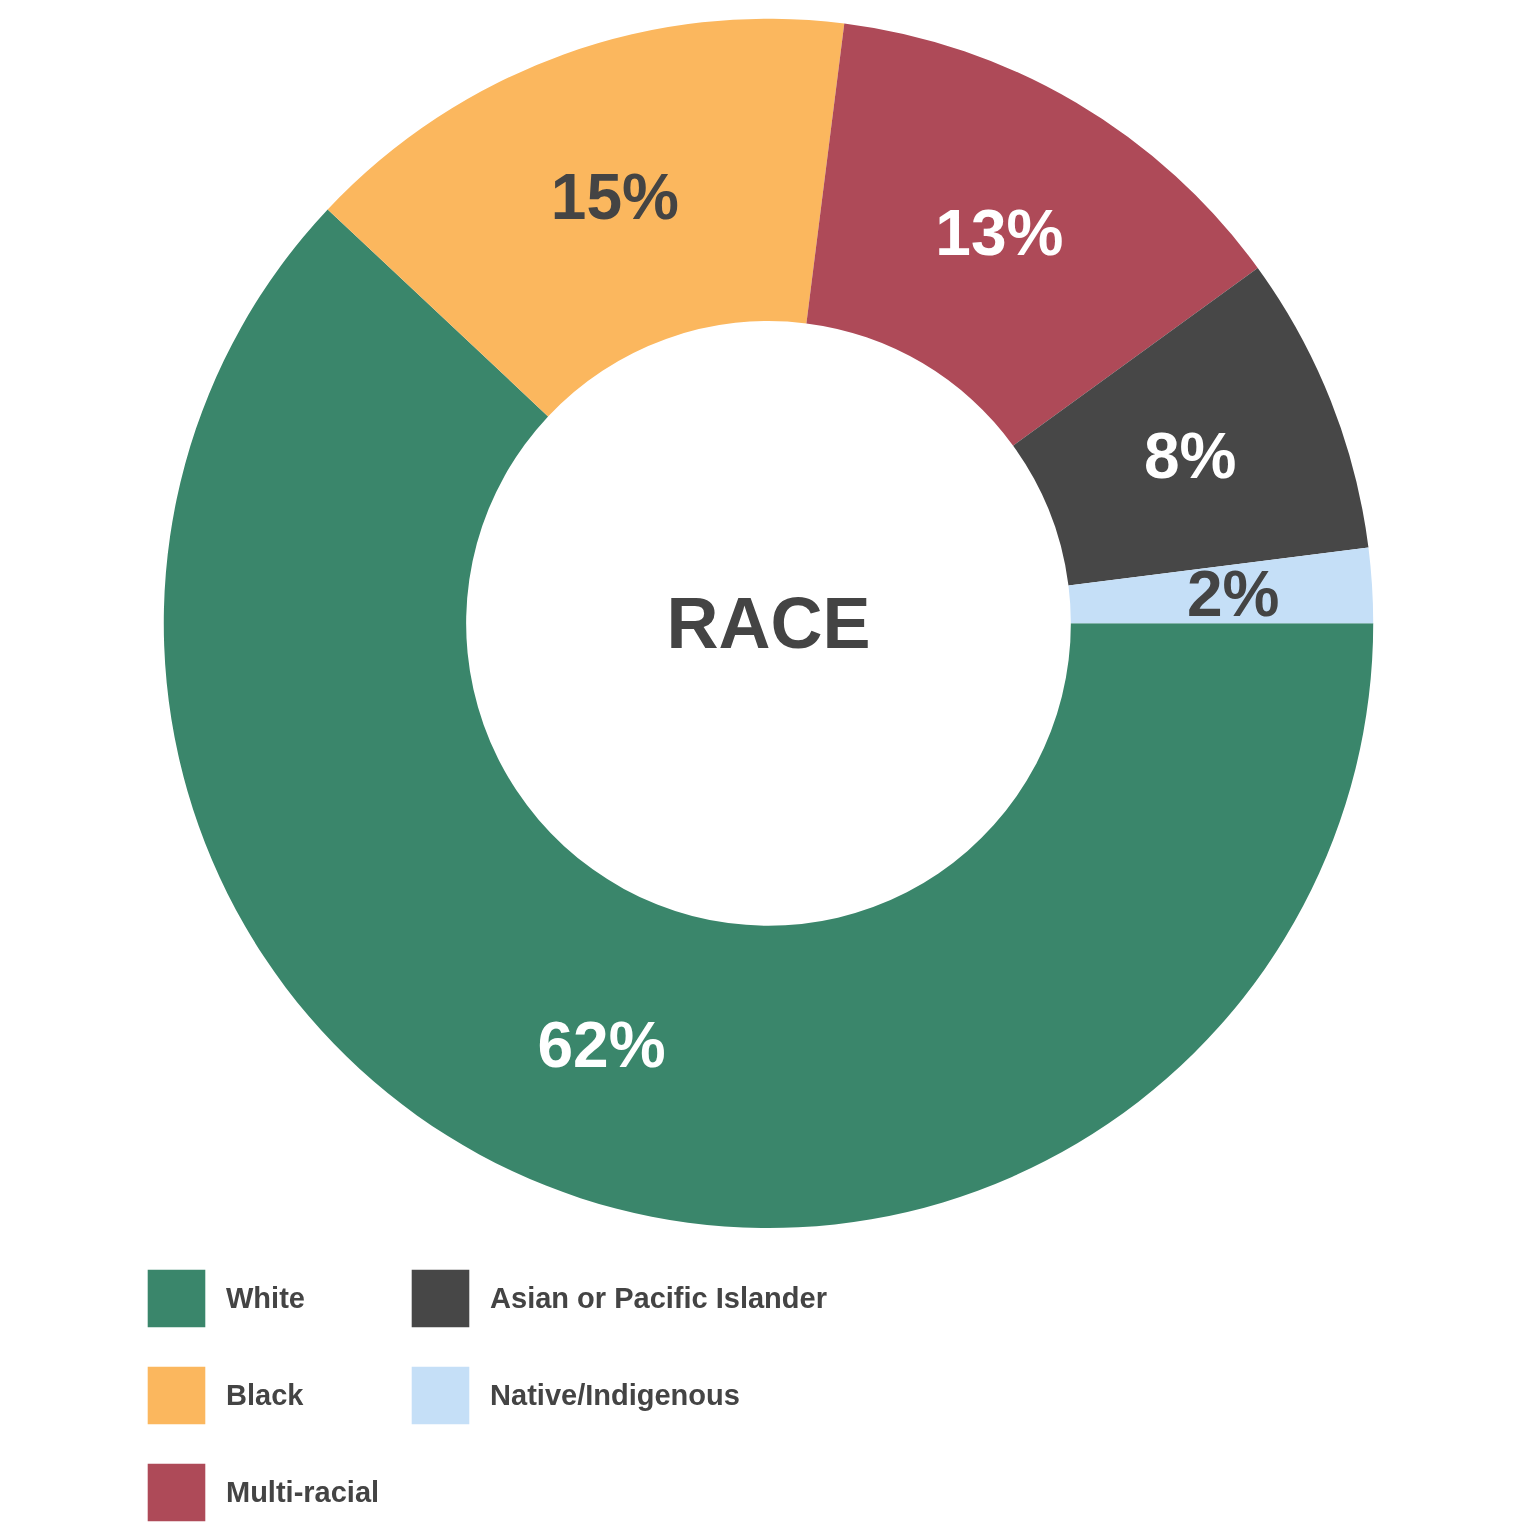  I want to click on data-label: 13%, so click(999, 232).